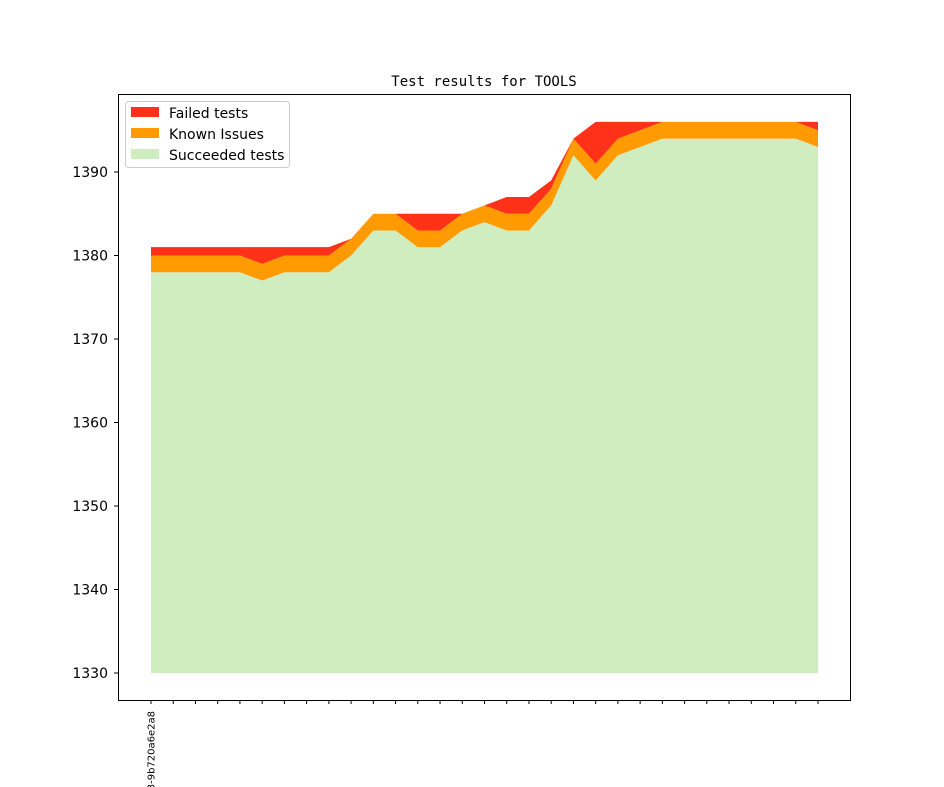 This screenshot has height=787, width=944. I want to click on legend-label-failed: Failed tests, so click(208, 114).